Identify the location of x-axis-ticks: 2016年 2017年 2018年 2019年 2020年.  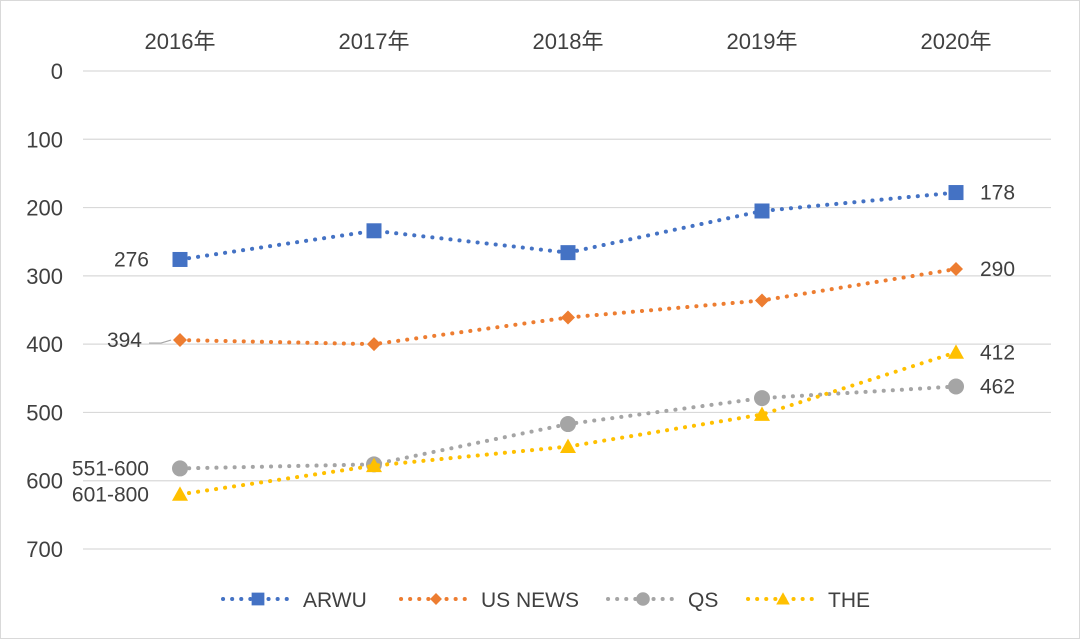
(568, 41).